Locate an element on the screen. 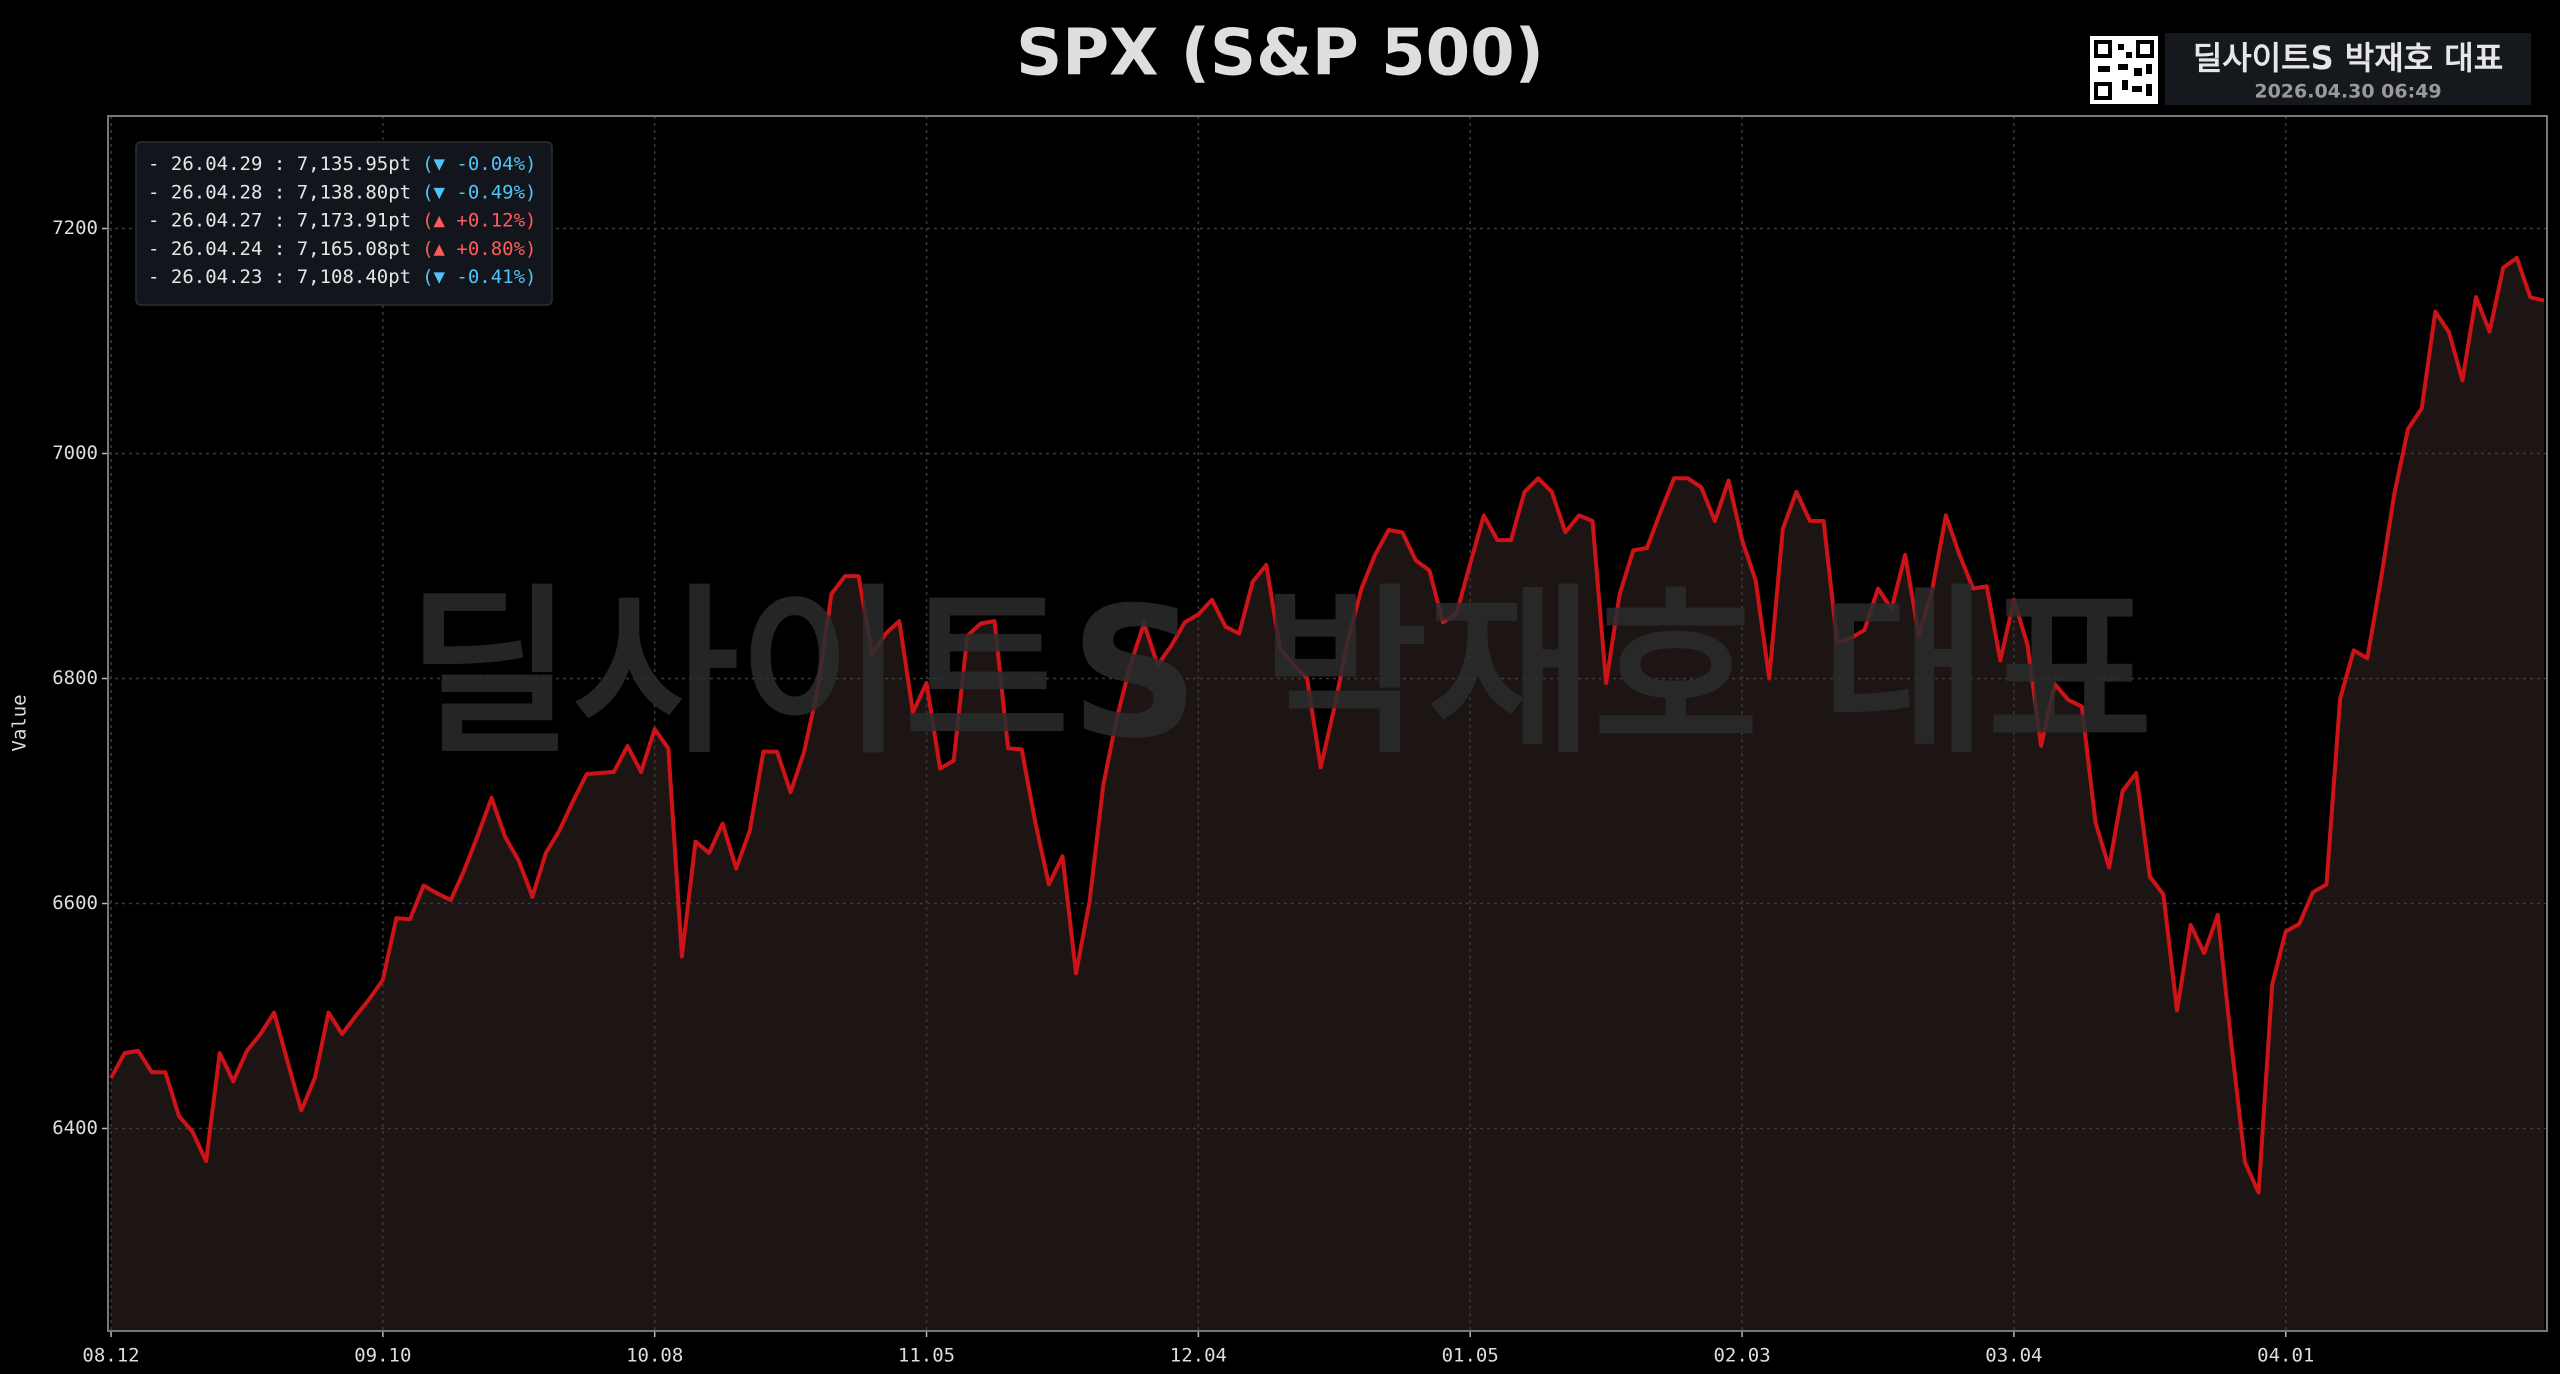  x-tick-label: 12.04 is located at coordinates (1198, 1356).